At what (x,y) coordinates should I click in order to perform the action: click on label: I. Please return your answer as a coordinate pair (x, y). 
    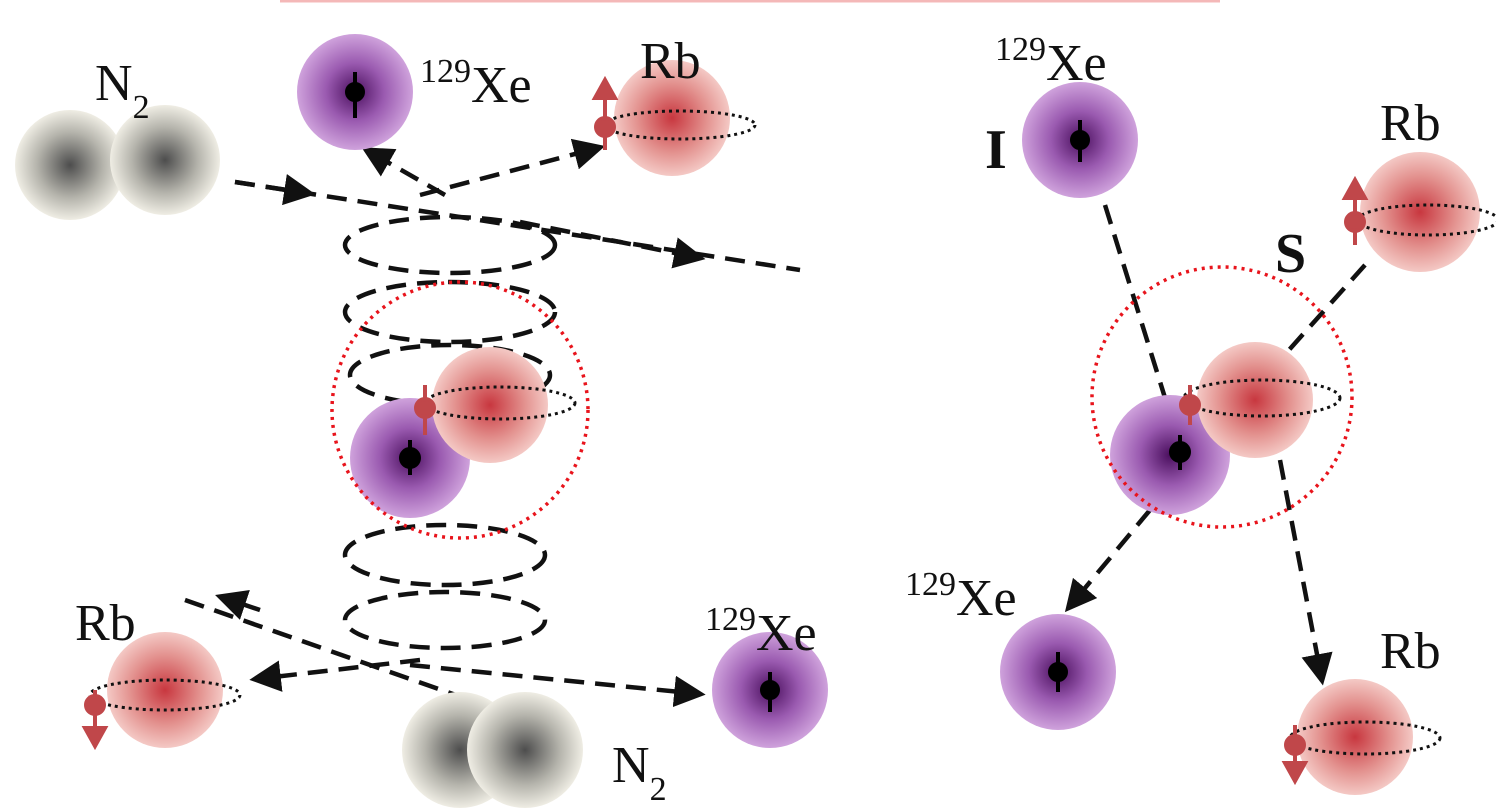
    Looking at the image, I should click on (996, 150).